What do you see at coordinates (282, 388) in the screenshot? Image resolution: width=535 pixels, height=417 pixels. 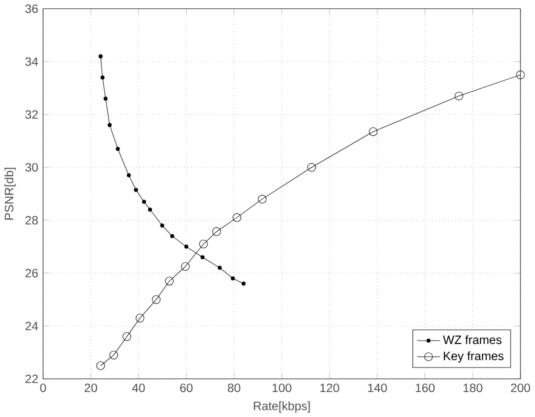 I see `x-tick-label: 100` at bounding box center [282, 388].